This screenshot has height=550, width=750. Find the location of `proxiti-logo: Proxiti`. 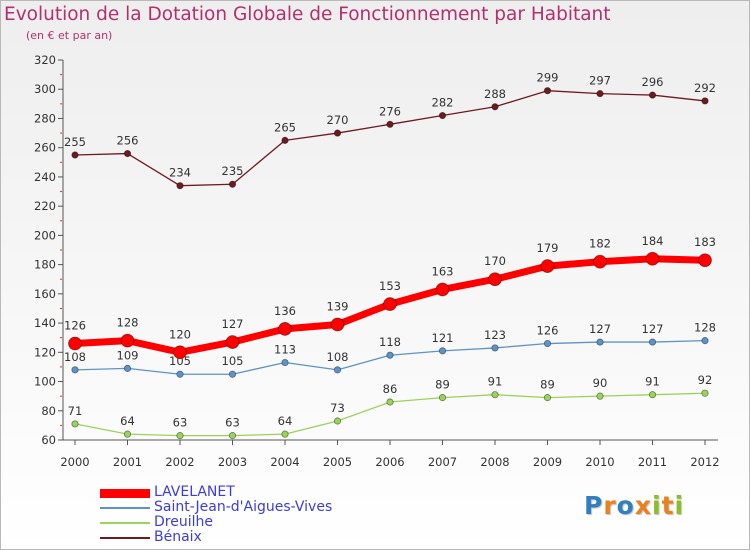

proxiti-logo: Proxiti is located at coordinates (634, 505).